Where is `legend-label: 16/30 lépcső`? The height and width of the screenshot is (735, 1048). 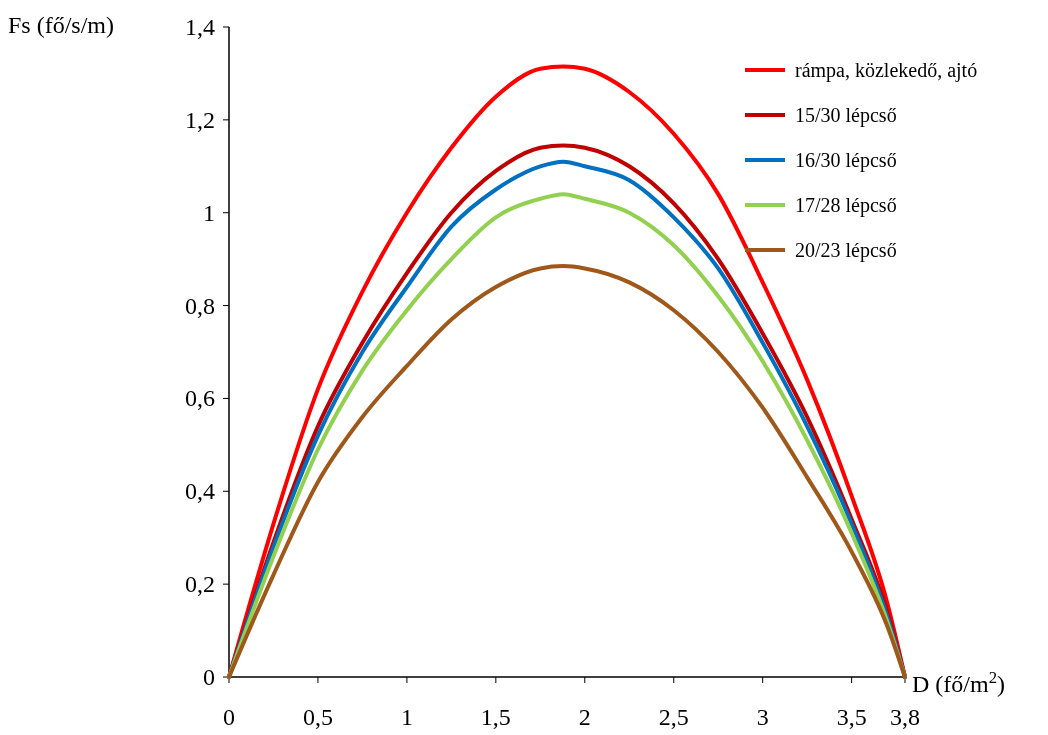
legend-label: 16/30 lépcső is located at coordinates (846, 160).